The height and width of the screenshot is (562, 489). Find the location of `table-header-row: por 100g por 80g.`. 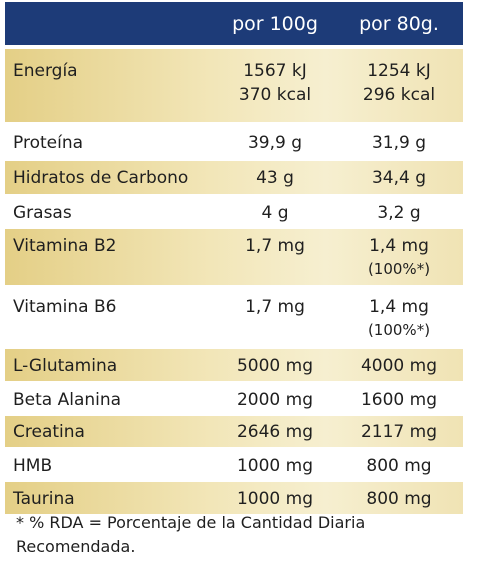

table-header-row: por 100g por 80g. is located at coordinates (234, 25).